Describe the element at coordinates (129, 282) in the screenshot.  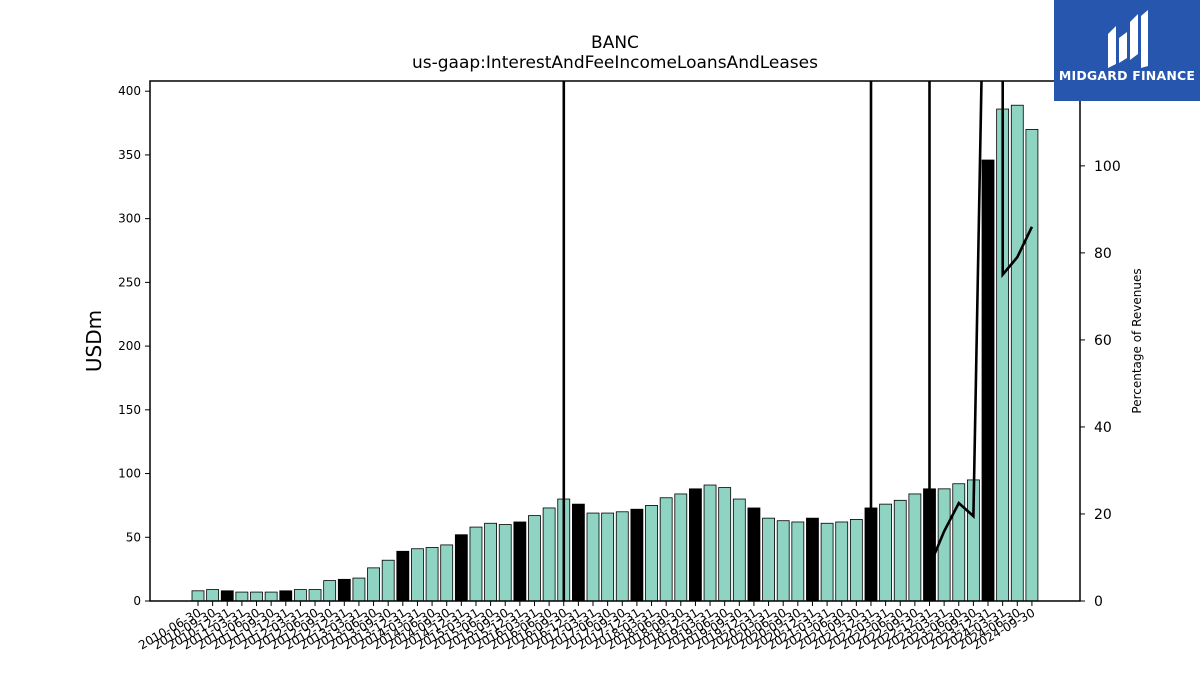
I see `y-tick-label: 250` at that location.